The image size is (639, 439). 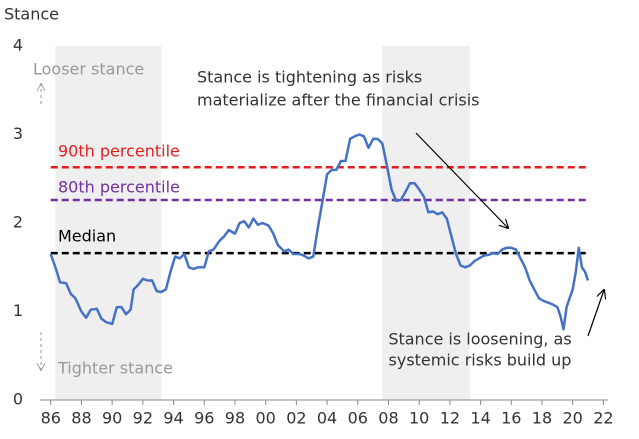 What do you see at coordinates (296, 418) in the screenshot?
I see `x-tick-label: 02` at bounding box center [296, 418].